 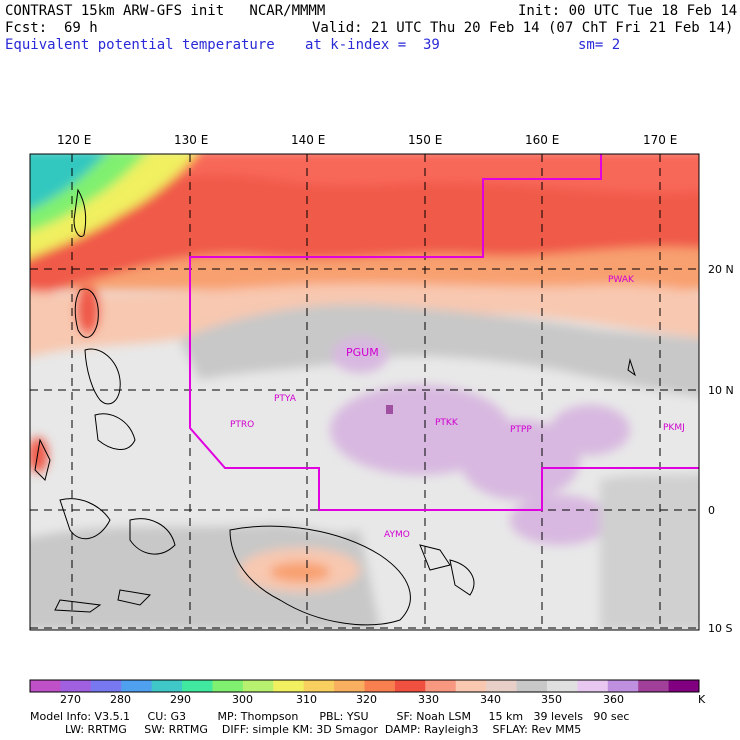 I want to click on lon-label-120: 120 E, so click(x=74, y=140).